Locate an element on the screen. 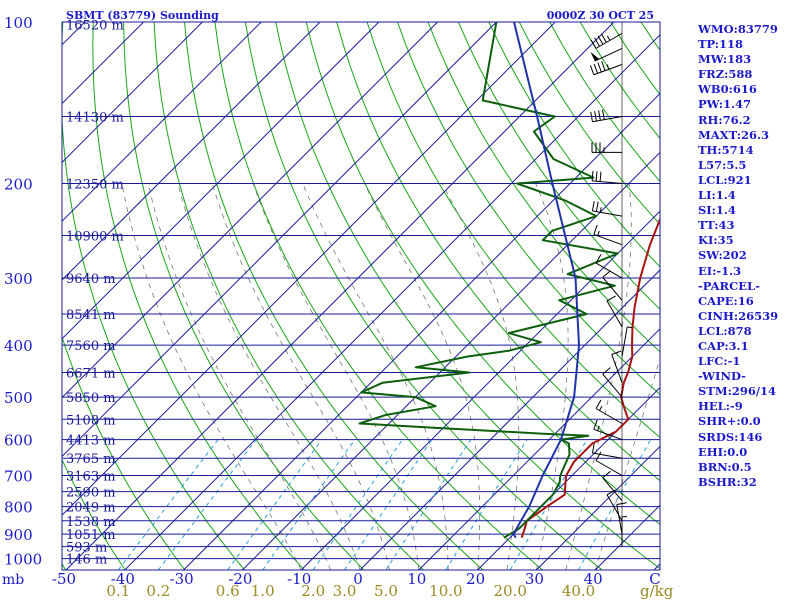  temp-tick-label: -20 is located at coordinates (240, 579).